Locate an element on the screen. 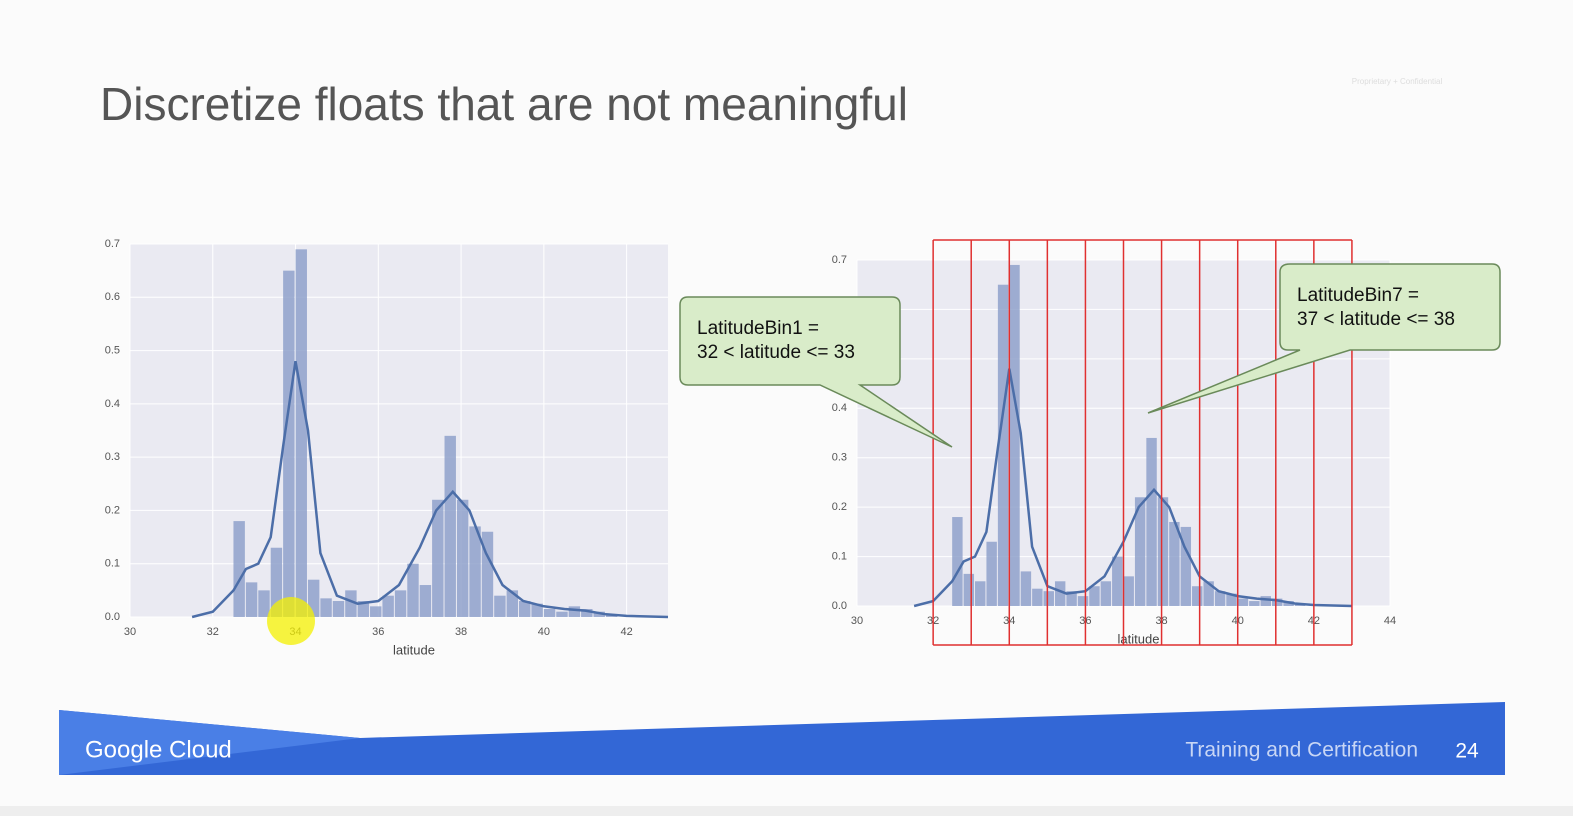 Image resolution: width=1573 pixels, height=816 pixels. footer-wedge is located at coordinates (209, 742).